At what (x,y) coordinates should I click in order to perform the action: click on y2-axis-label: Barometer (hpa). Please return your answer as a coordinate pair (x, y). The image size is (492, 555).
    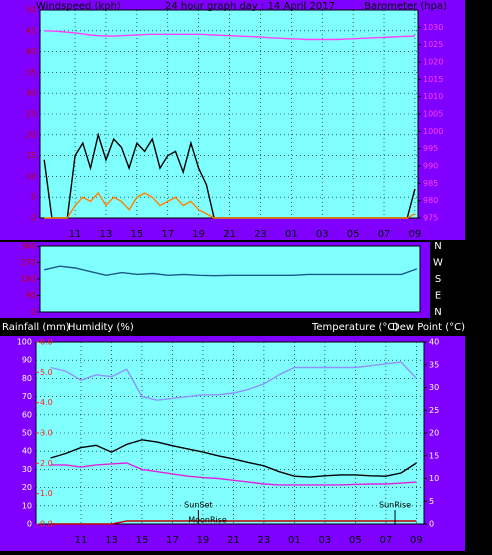
    Looking at the image, I should click on (405, 6).